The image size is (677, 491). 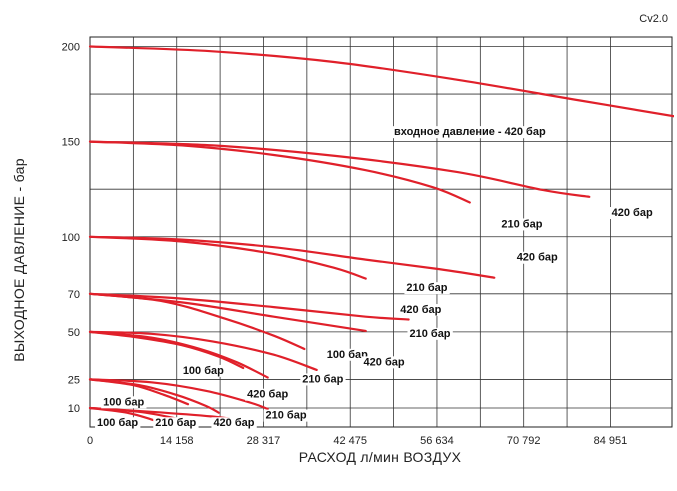 I want to click on x-tick-label-4: 56 634, so click(x=437, y=441).